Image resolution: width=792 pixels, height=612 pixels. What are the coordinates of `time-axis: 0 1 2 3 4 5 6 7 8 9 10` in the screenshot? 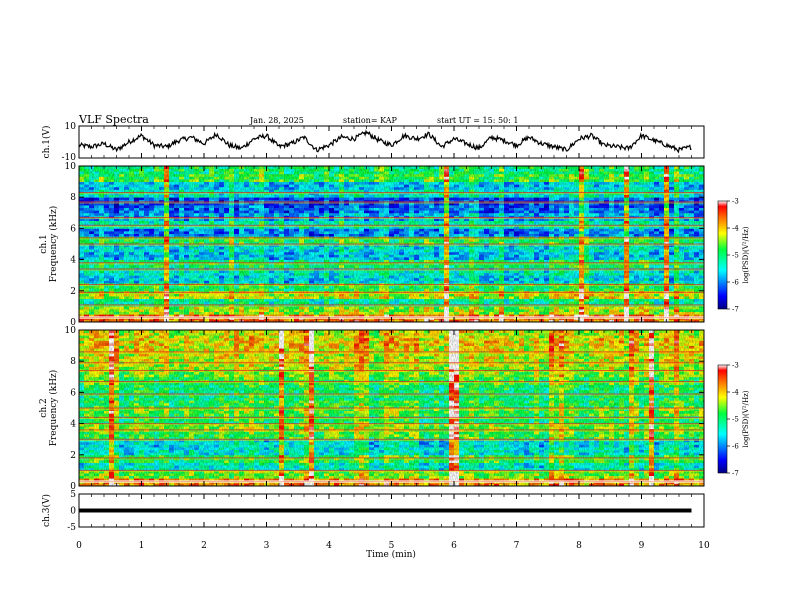 It's located at (393, 546).